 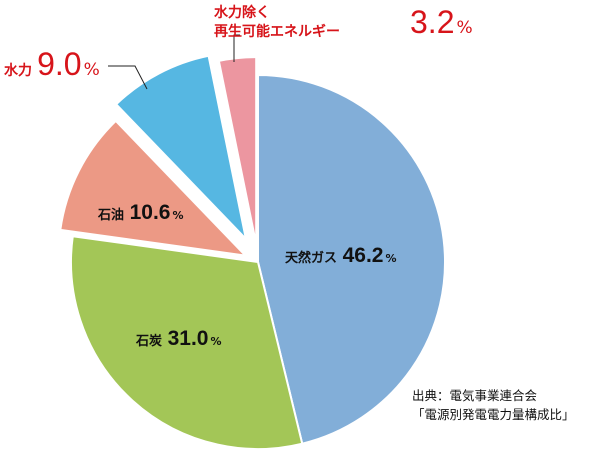 What do you see at coordinates (277, 23) in the screenshot?
I see `label-renewable: 水力除く 再生可能エネルギー` at bounding box center [277, 23].